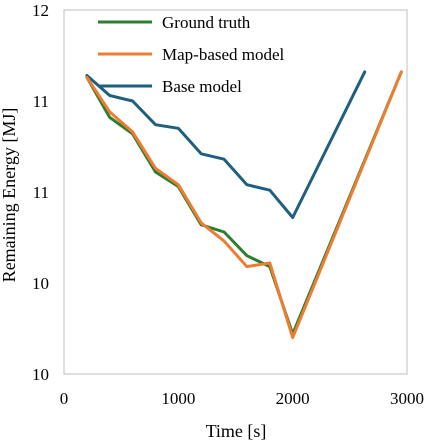 The width and height of the screenshot is (432, 447). Describe the element at coordinates (40, 10) in the screenshot. I see `y-tick-label: 12` at that location.